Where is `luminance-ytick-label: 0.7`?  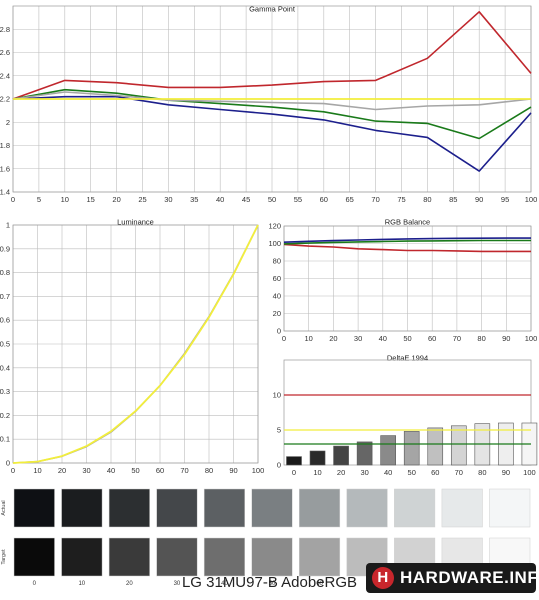 luminance-ytick-label: 0.7 is located at coordinates (5, 296).